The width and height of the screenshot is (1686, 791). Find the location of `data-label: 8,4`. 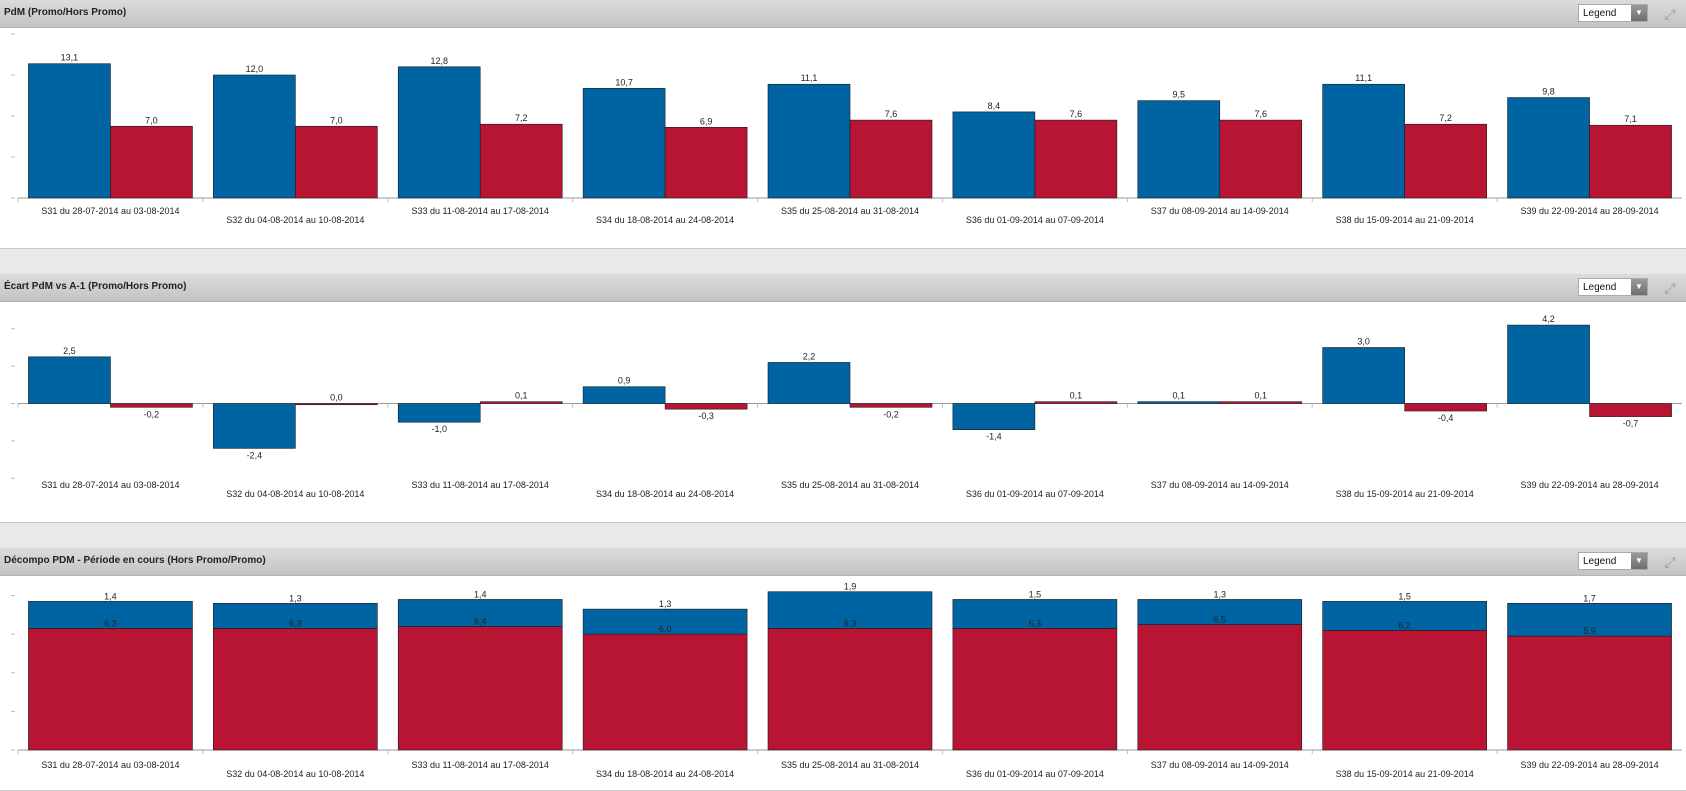

data-label: 8,4 is located at coordinates (994, 106).